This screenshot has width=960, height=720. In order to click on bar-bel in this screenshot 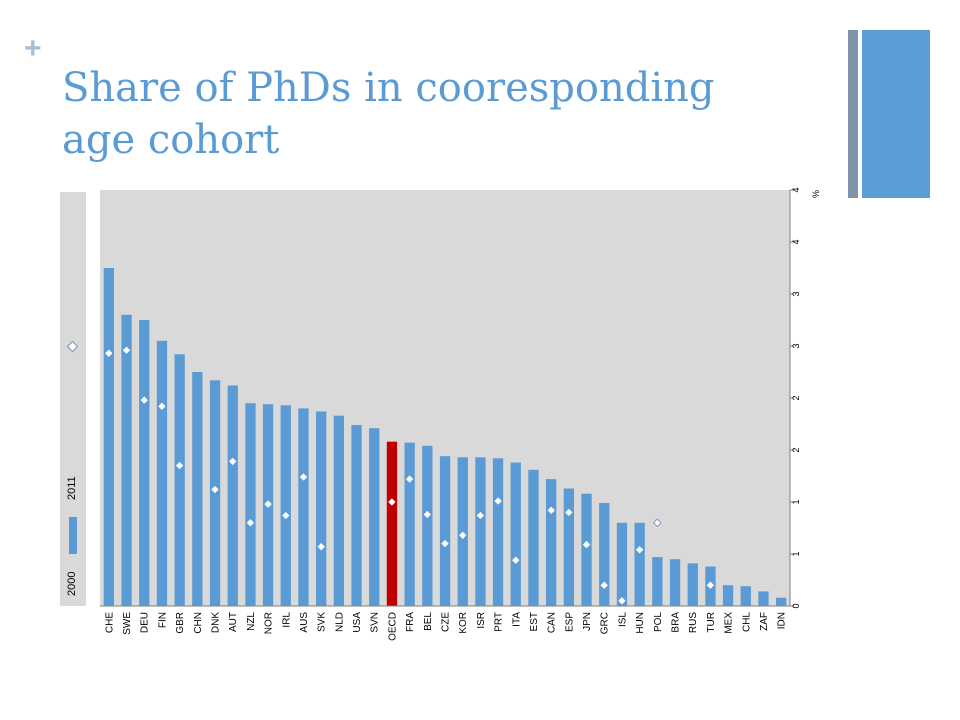, I will do `click(427, 525)`.